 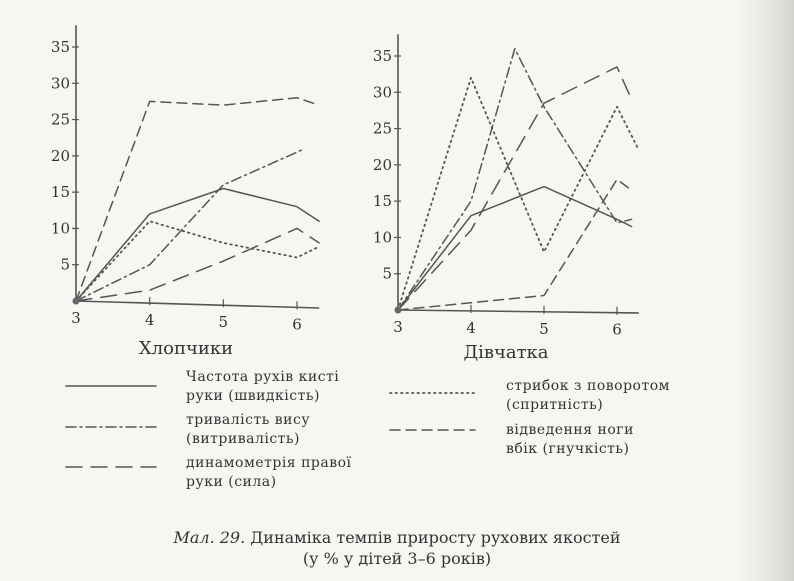 I want to click on legend-item-flex: відведення ноги вбік (гнучкість), so click(x=511, y=439).